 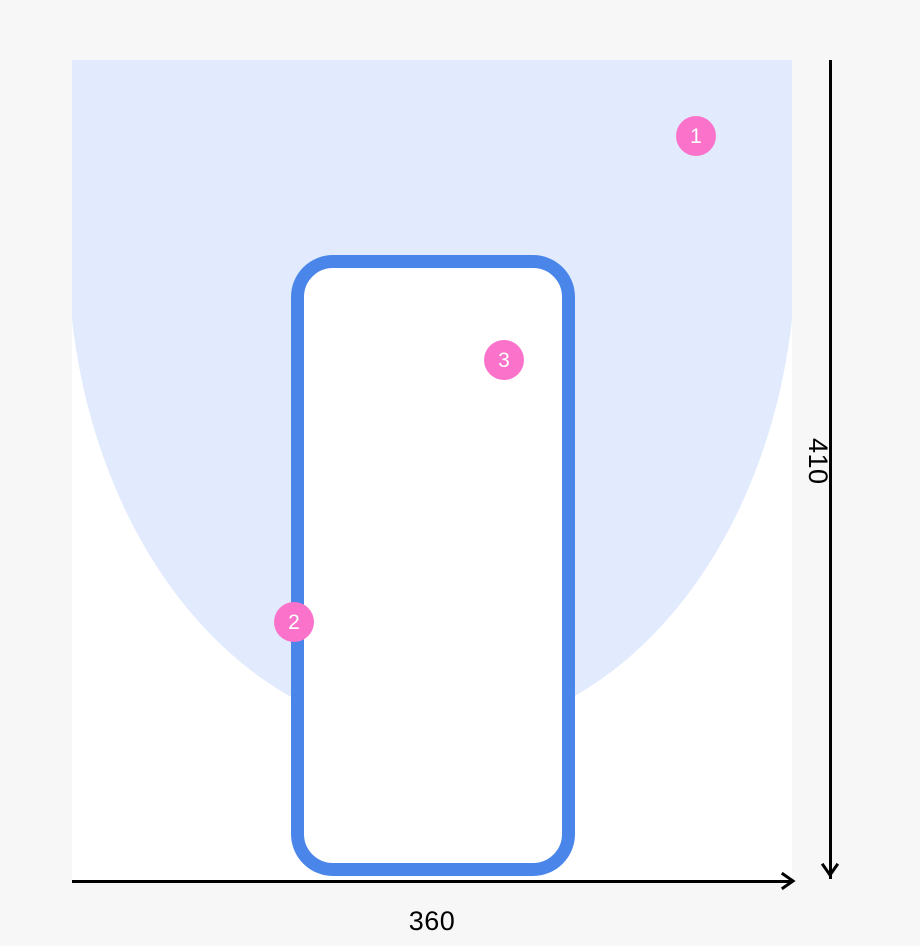 What do you see at coordinates (696, 136) in the screenshot?
I see `hotspot-badge-1: 1` at bounding box center [696, 136].